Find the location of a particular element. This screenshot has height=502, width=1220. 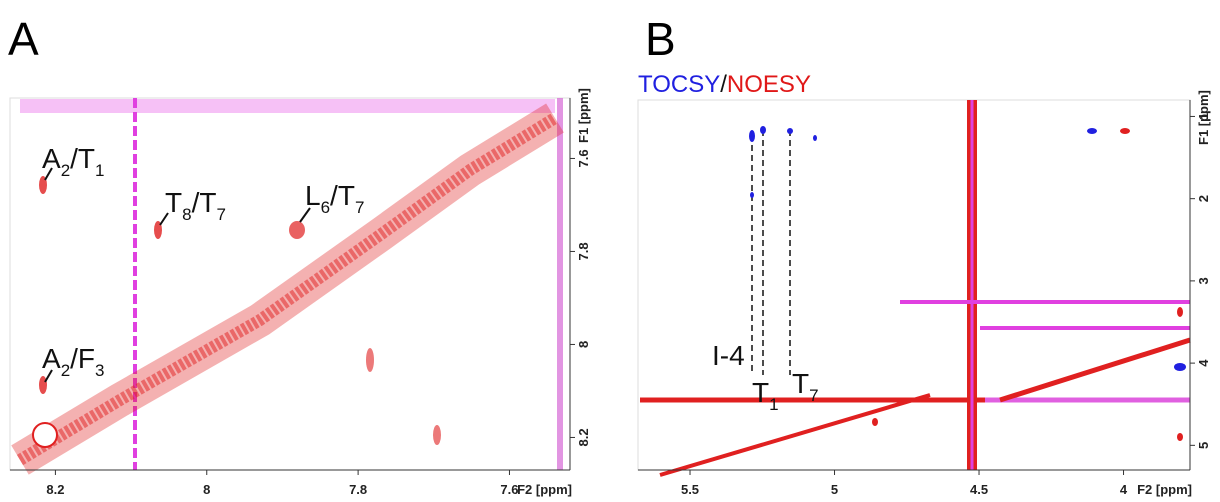

y-tick-label: 8.2 is located at coordinates (583, 437).